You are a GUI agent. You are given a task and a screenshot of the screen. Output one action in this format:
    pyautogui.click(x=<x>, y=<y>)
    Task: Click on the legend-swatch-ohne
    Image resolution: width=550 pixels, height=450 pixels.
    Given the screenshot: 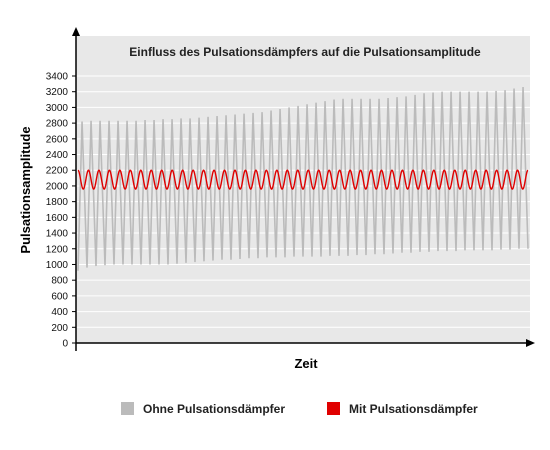 What is the action you would take?
    pyautogui.click(x=127, y=408)
    